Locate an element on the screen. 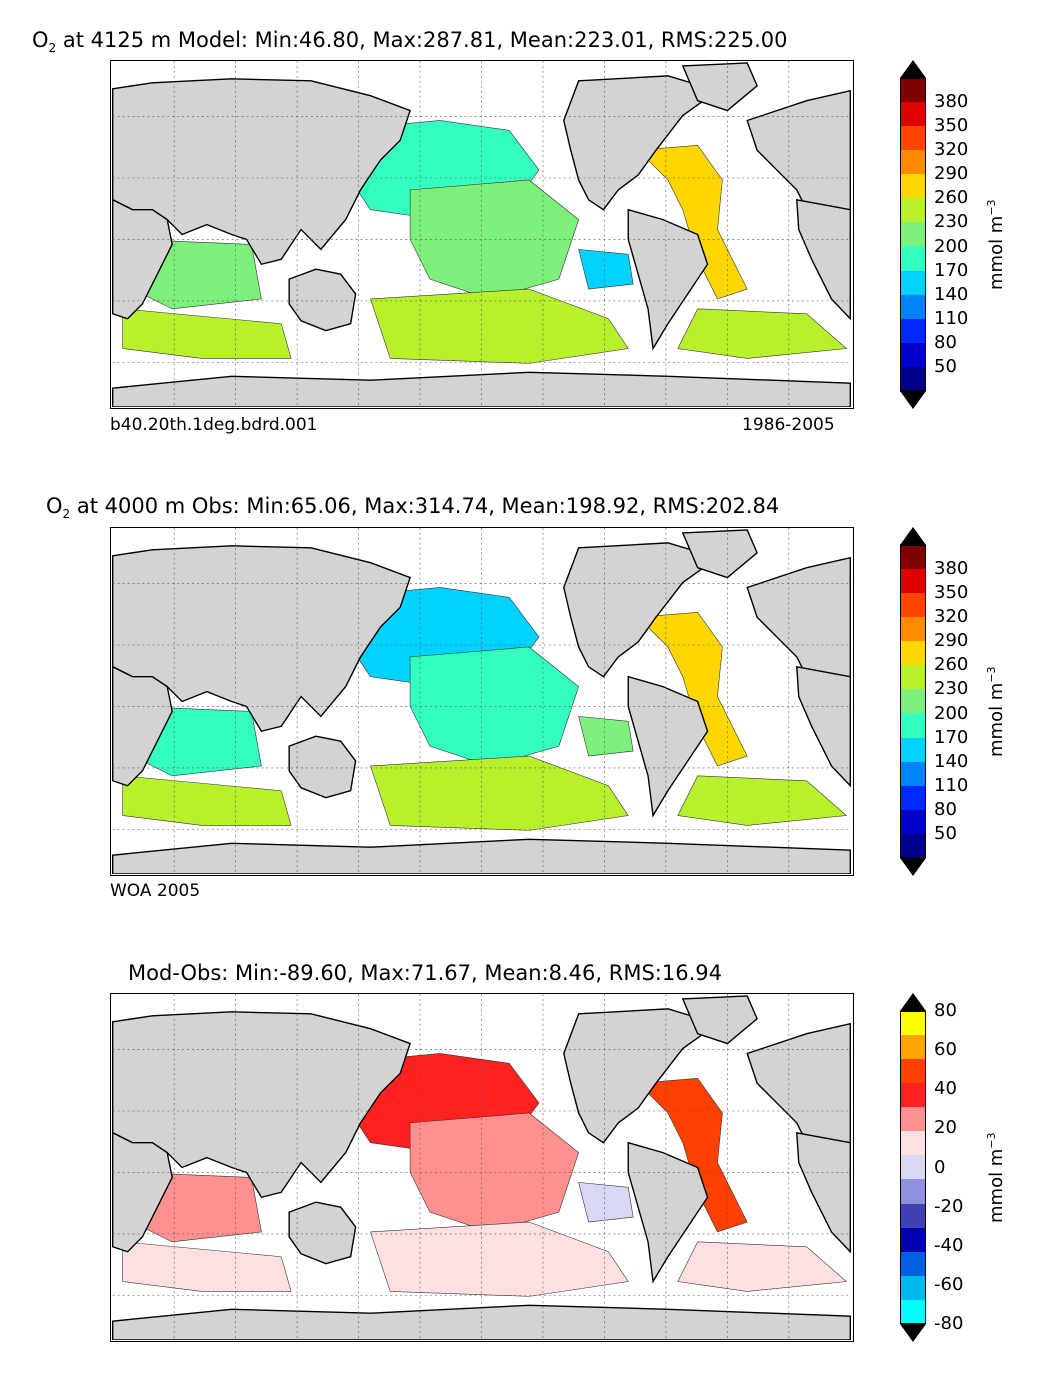 Image resolution: width=1037 pixels, height=1374 pixels. panel-1-period-label: 1986-2005 is located at coordinates (788, 425).